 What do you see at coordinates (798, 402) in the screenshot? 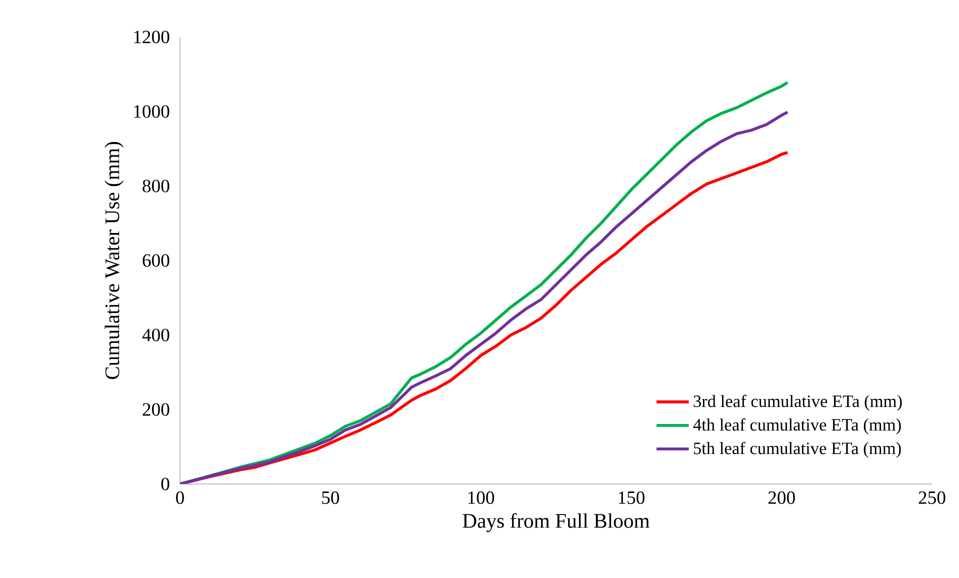
I see `legend-label: 3rd leaf cumulative ETa (mm)` at bounding box center [798, 402].